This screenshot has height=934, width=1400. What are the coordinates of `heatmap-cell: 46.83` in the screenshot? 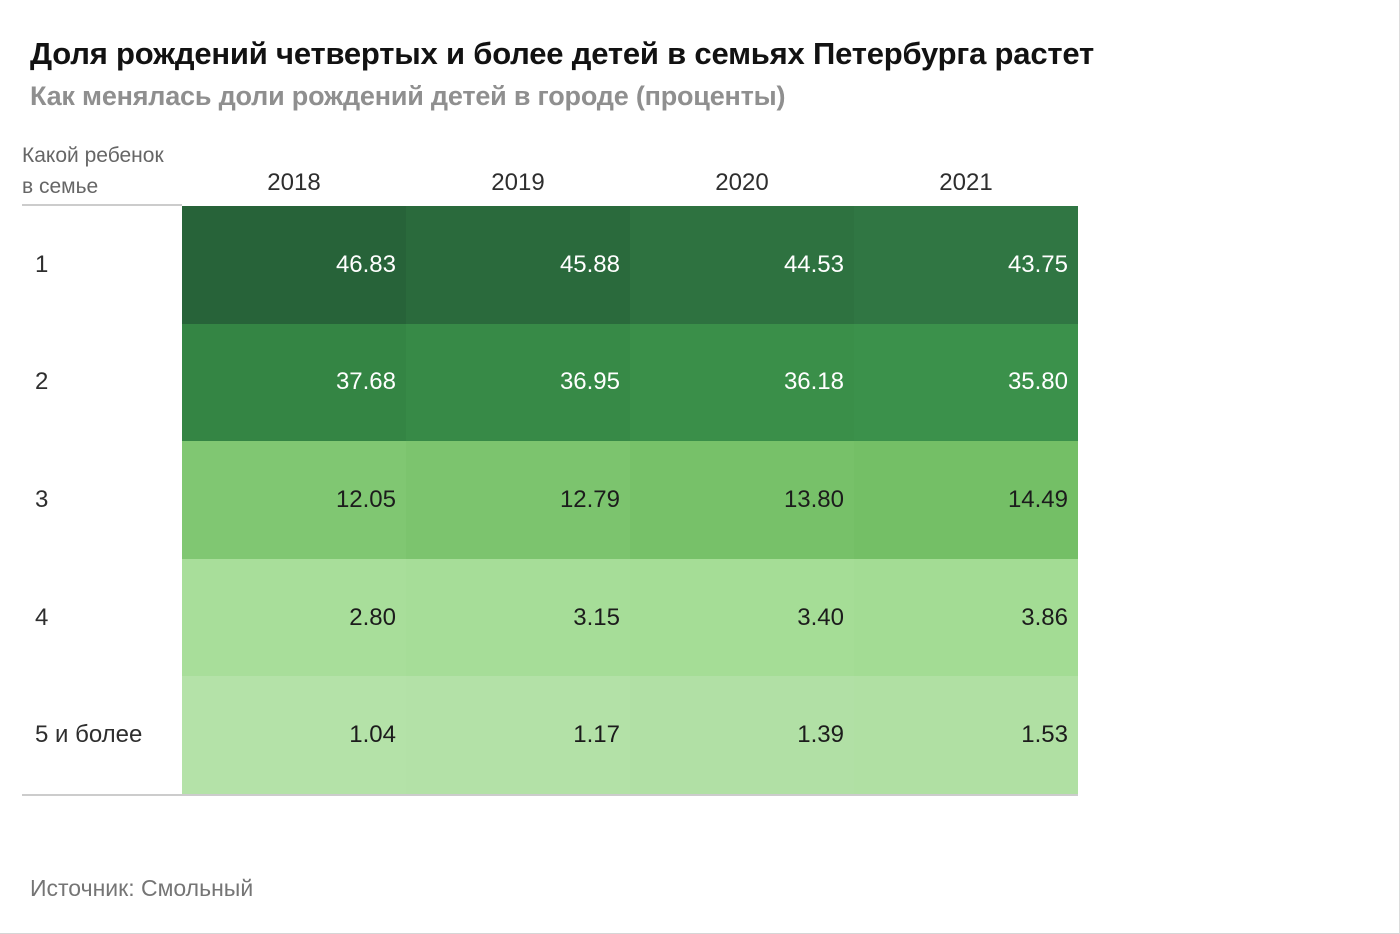 It's located at (294, 265).